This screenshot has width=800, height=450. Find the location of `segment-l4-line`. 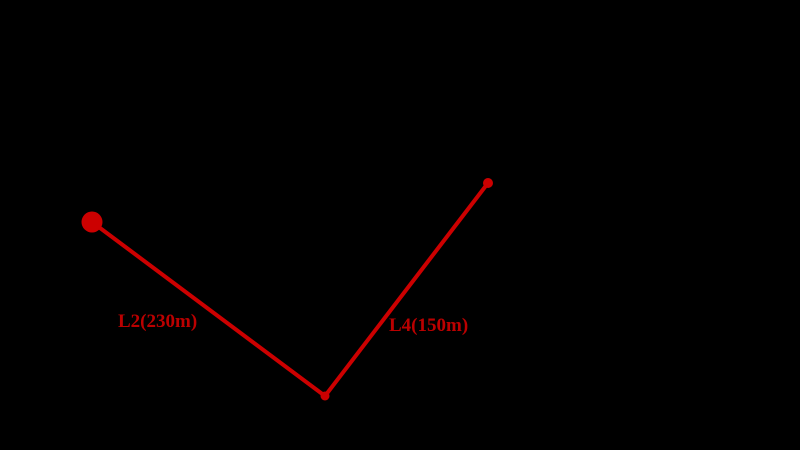

segment-l4-line is located at coordinates (406, 289).